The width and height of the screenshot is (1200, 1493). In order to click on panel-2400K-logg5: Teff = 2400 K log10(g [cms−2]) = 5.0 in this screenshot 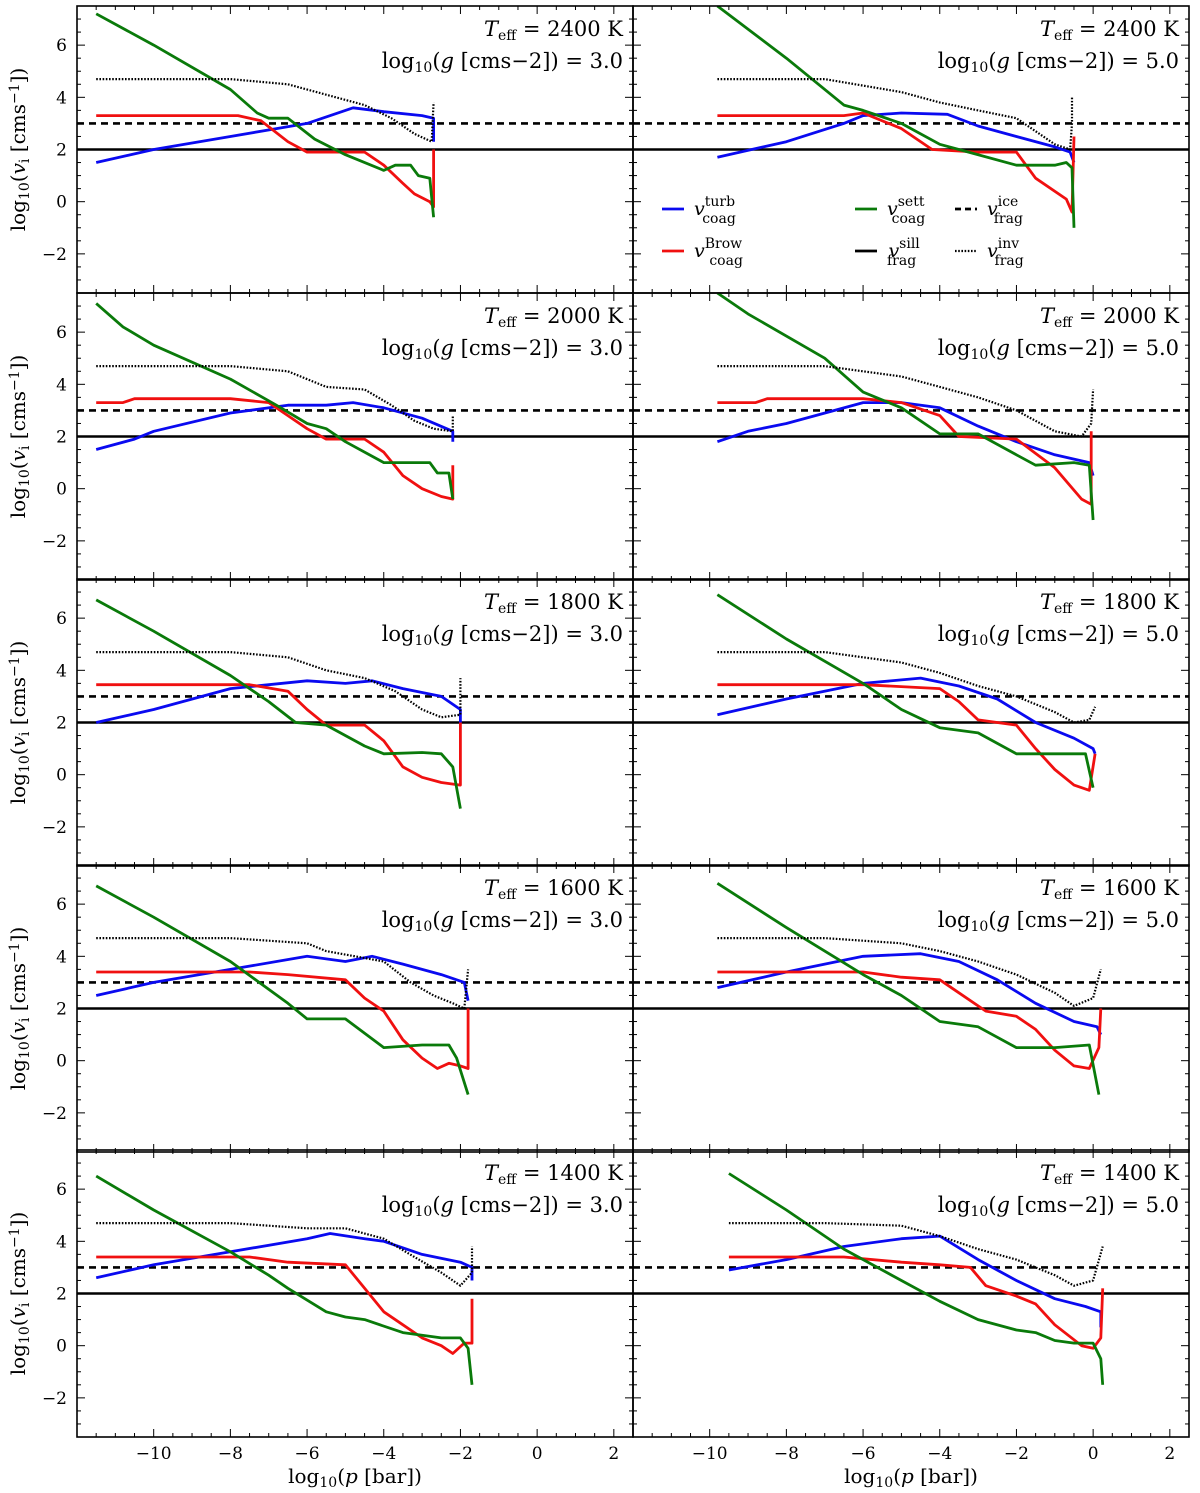, I will do `click(911, 149)`.